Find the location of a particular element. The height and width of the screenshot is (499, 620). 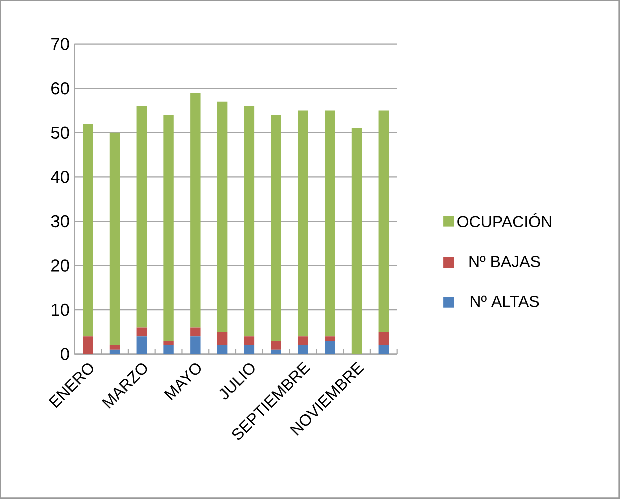

y-tick-label: 30 is located at coordinates (60, 221).